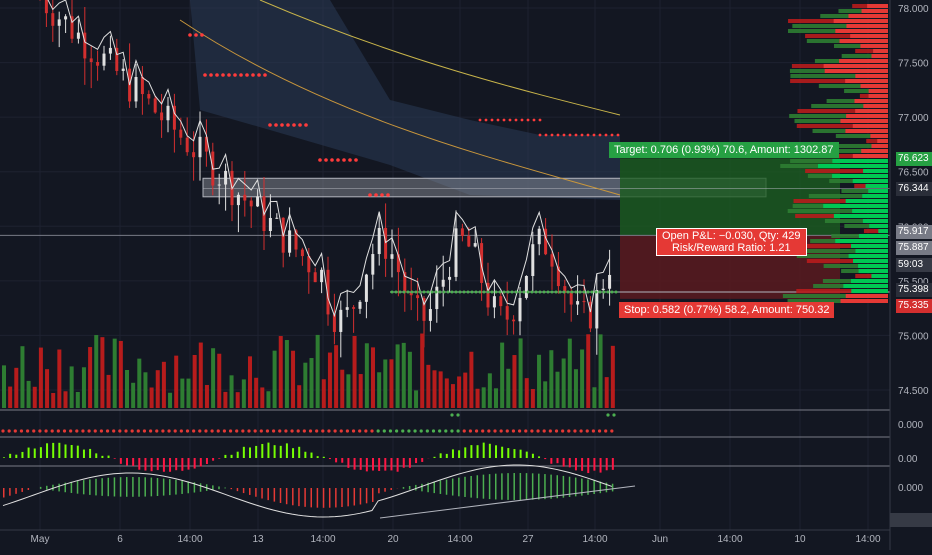 This screenshot has height=555, width=932. I want to click on price-tag-target: 76.623, so click(914, 159).